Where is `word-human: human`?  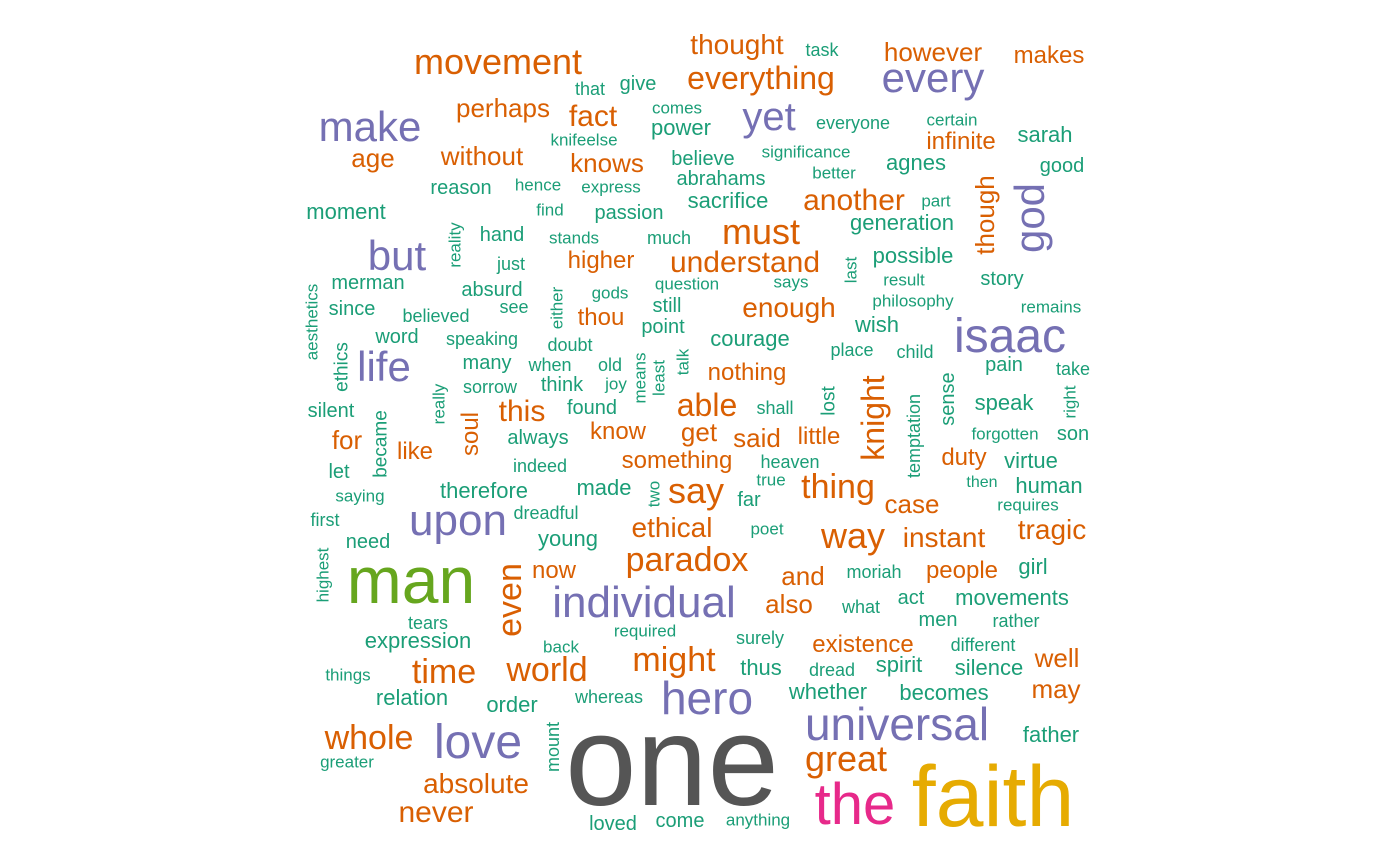
word-human: human is located at coordinates (1049, 485).